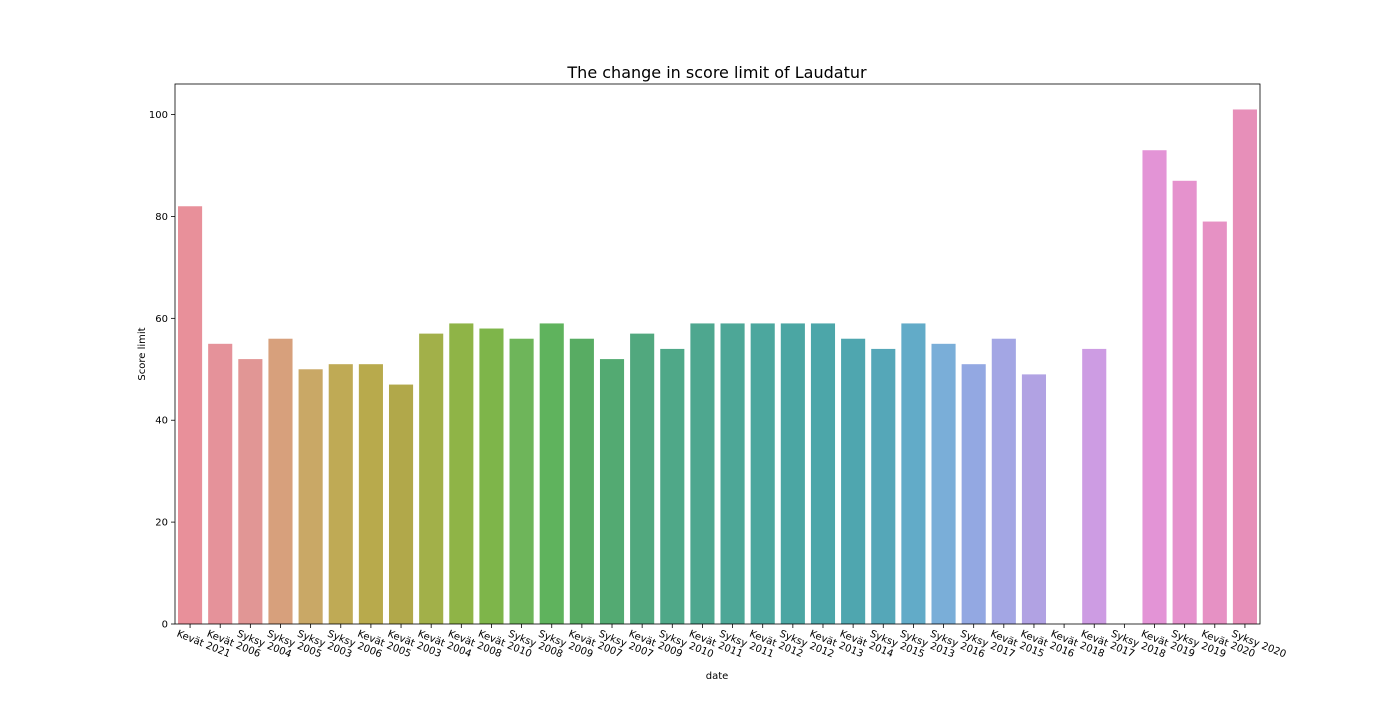 This screenshot has width=1400, height=704. Describe the element at coordinates (161, 217) in the screenshot. I see `y-tick-label: 80` at that location.